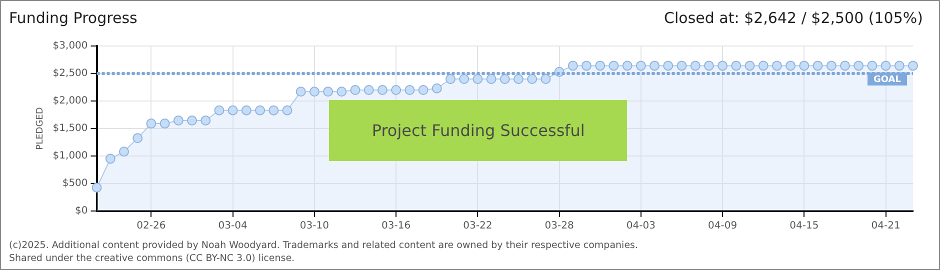 The width and height of the screenshot is (940, 270). What do you see at coordinates (75, 184) in the screenshot?
I see `y-tick-label: $500` at bounding box center [75, 184].